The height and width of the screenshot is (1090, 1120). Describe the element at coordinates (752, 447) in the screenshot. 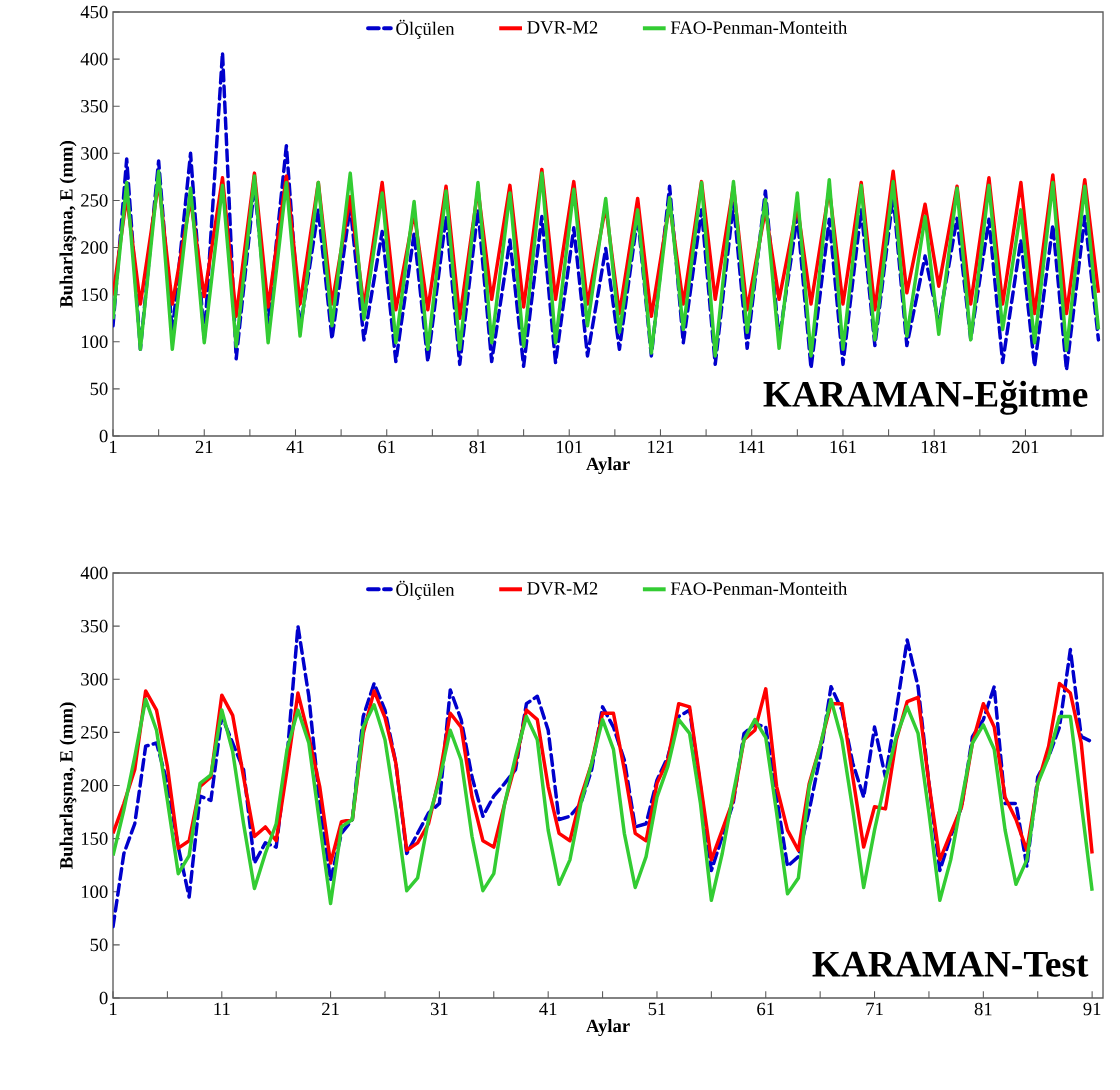

I see `x-tick-label: 141` at that location.